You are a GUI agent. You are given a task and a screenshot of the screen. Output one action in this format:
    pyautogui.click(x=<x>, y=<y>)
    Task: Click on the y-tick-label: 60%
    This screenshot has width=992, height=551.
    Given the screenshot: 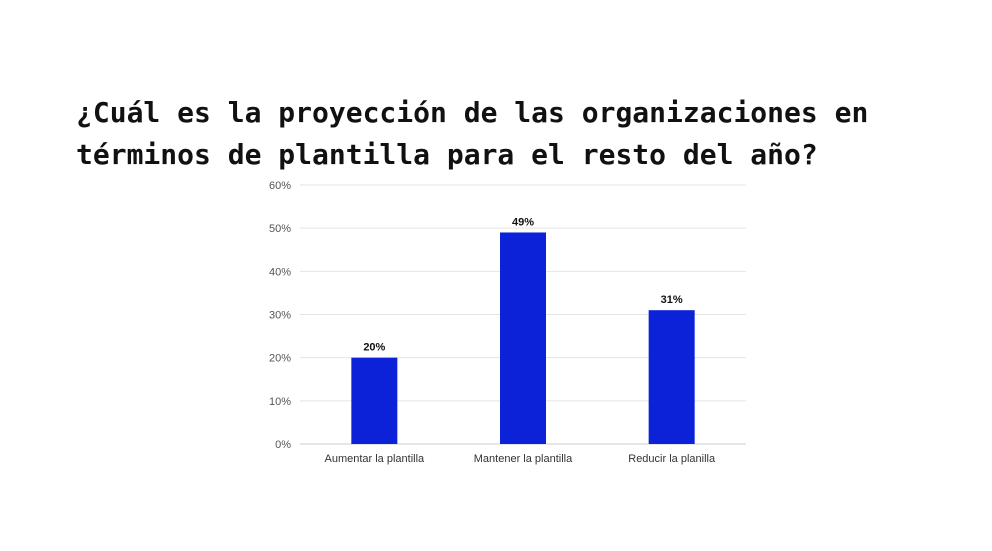 What is the action you would take?
    pyautogui.click(x=280, y=186)
    